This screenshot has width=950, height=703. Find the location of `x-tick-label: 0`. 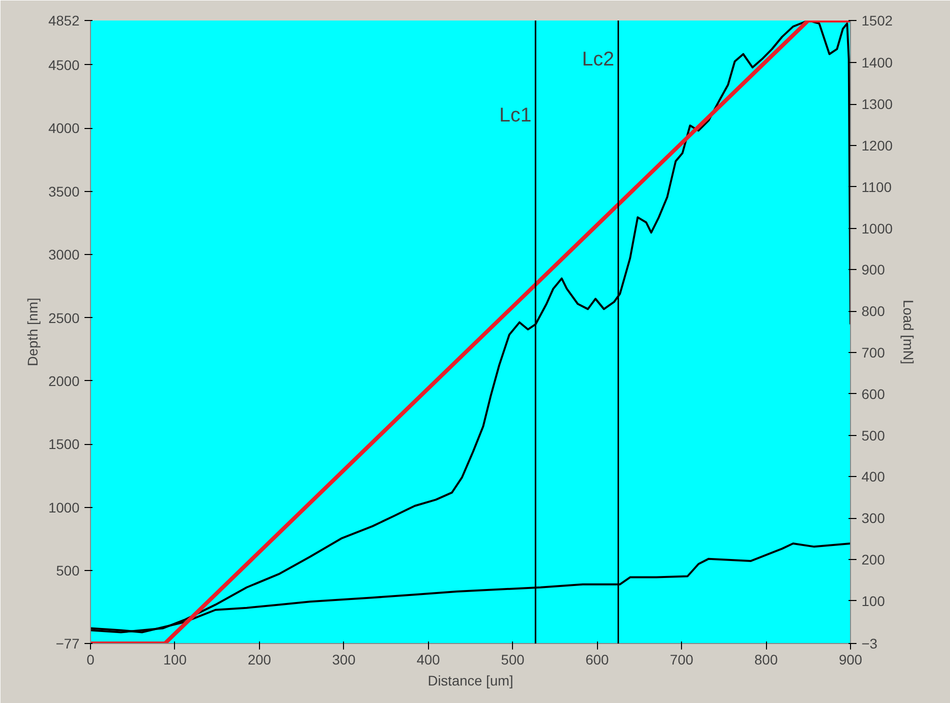

x-tick-label: 0 is located at coordinates (90, 660).